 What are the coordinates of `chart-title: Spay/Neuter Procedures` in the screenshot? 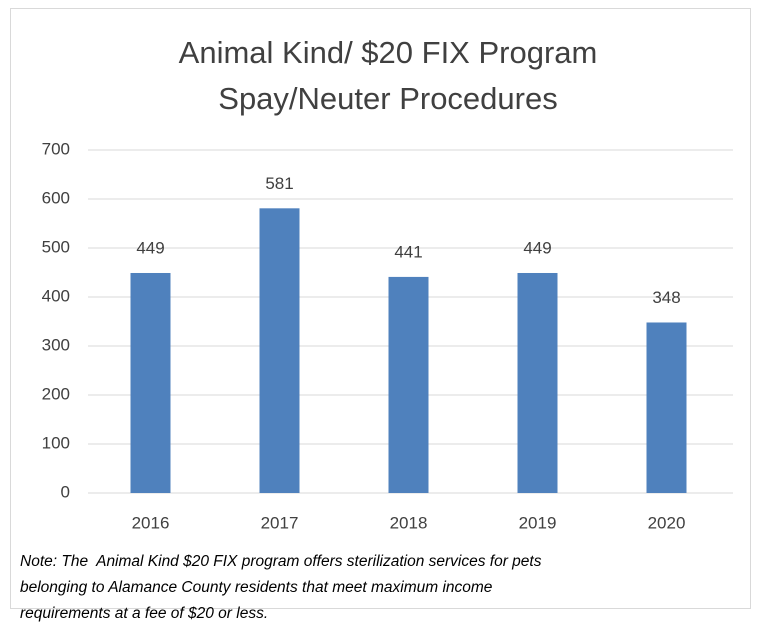 It's located at (387, 98).